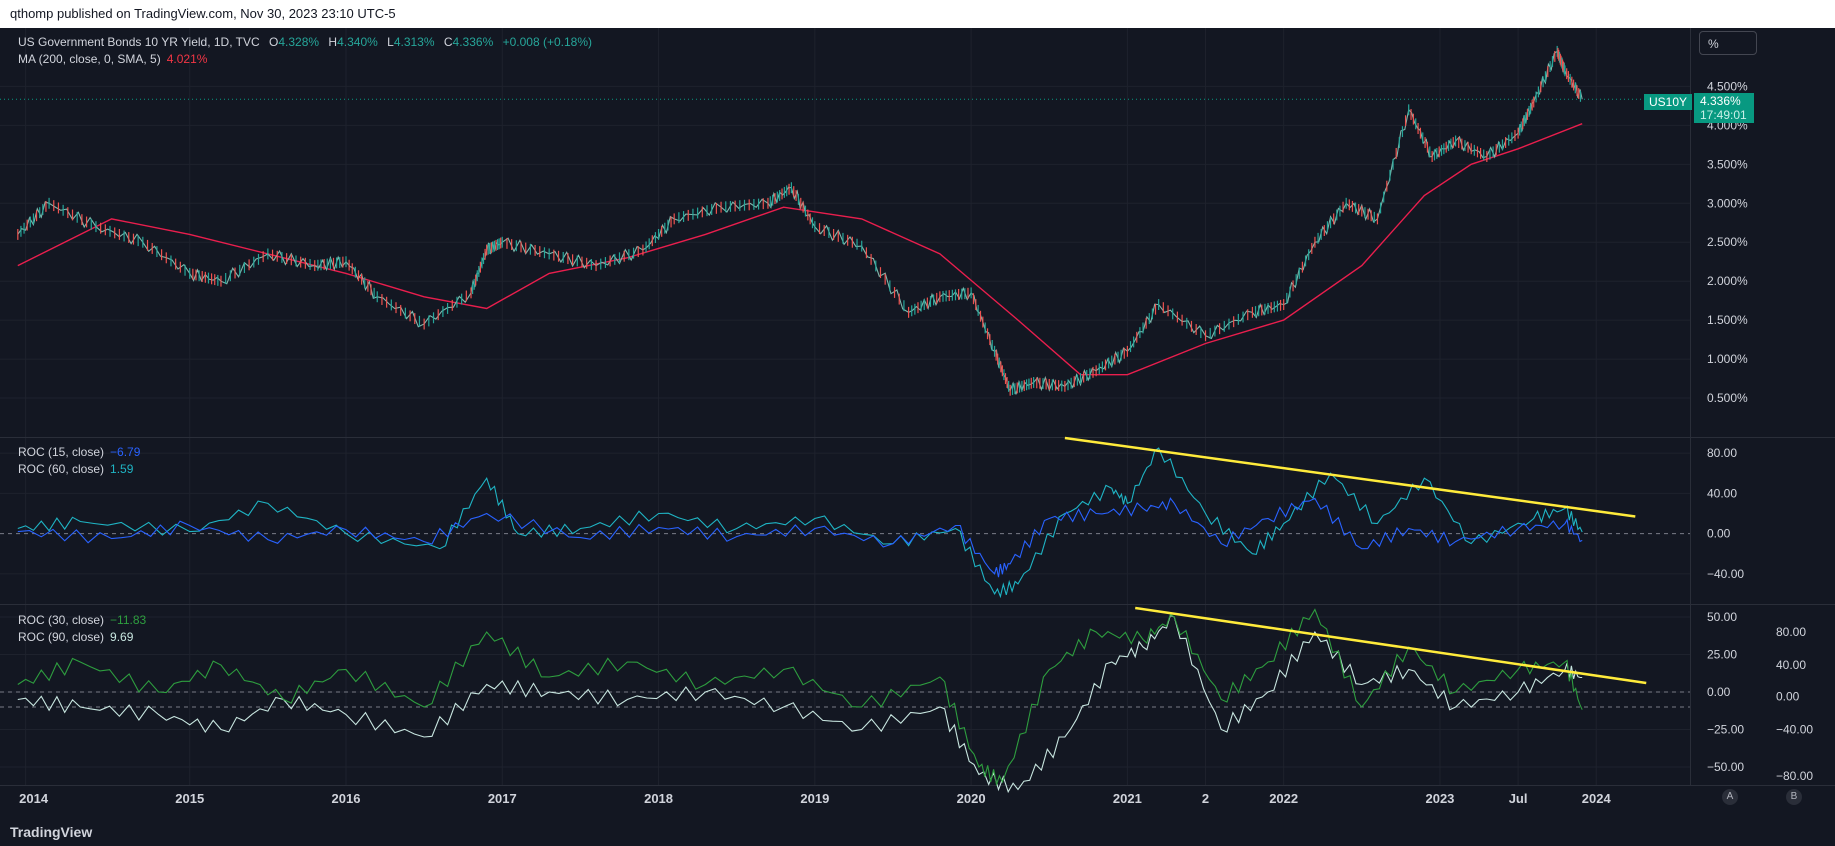 This screenshot has width=1835, height=846. What do you see at coordinates (34, 798) in the screenshot?
I see `x-tick-label: 2014` at bounding box center [34, 798].